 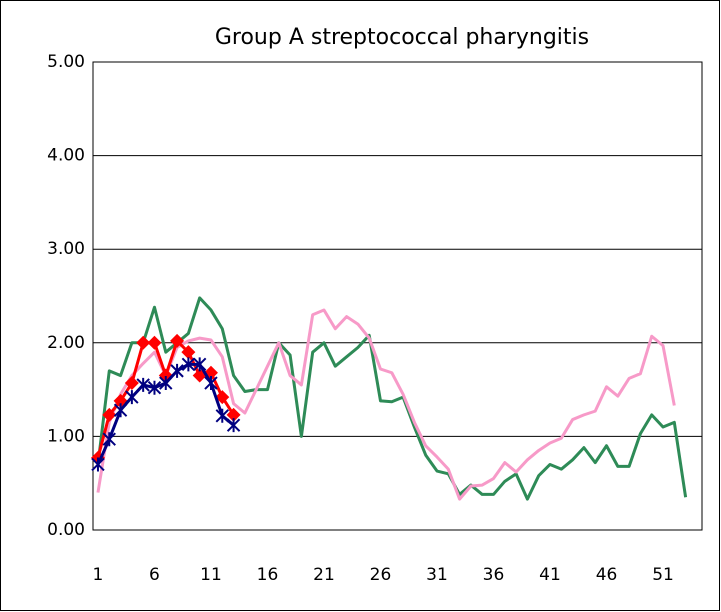 What do you see at coordinates (324, 575) in the screenshot?
I see `x-tick-label: 21` at bounding box center [324, 575].